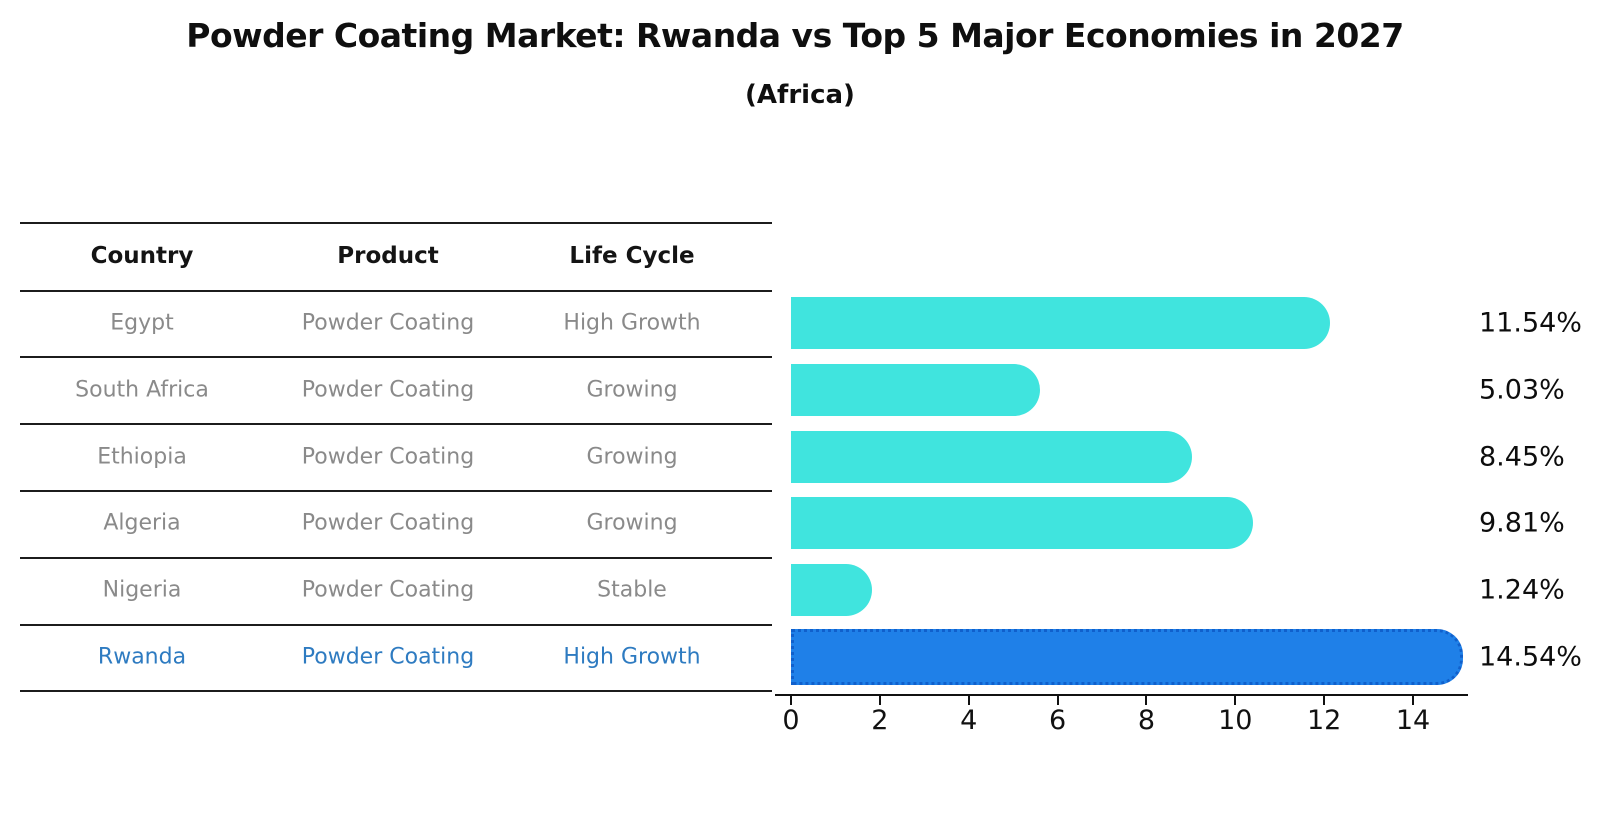  Describe the element at coordinates (632, 590) in the screenshot. I see `cell-life-cycle-nigeria: Stable` at that location.